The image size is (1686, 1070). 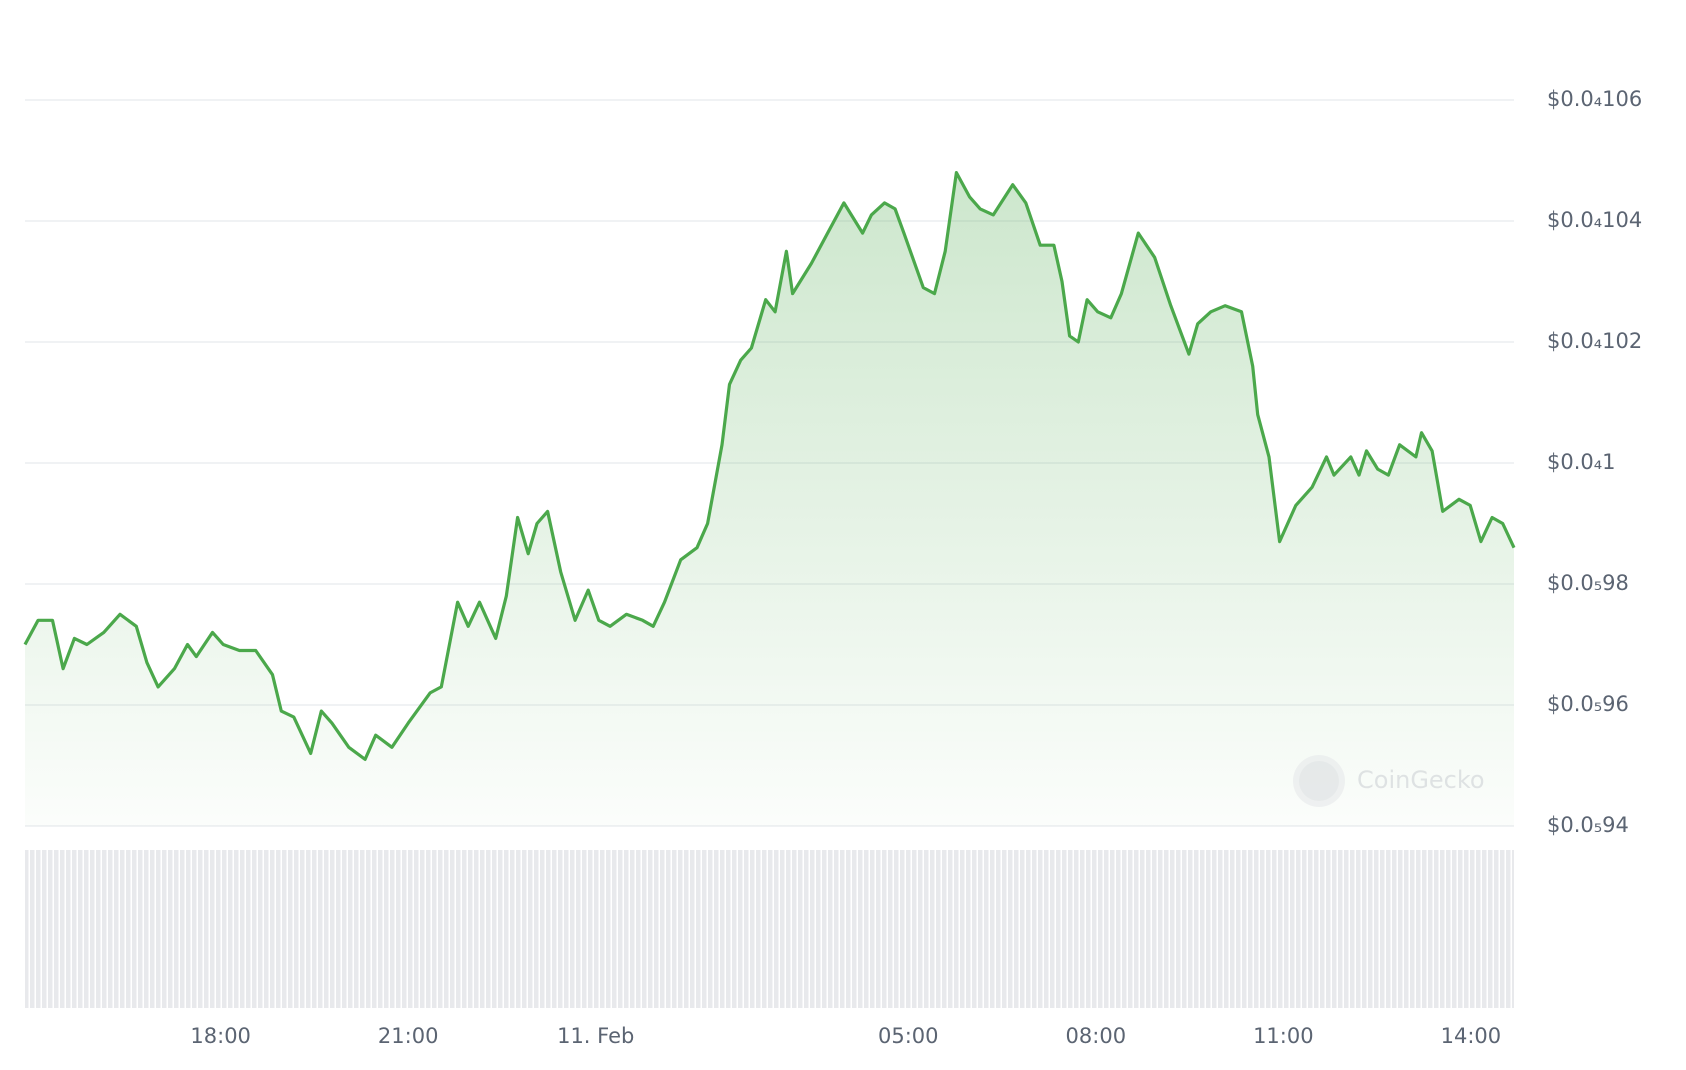 What do you see at coordinates (1594, 220) in the screenshot?
I see `y-tick-label: $0.0₄104` at bounding box center [1594, 220].